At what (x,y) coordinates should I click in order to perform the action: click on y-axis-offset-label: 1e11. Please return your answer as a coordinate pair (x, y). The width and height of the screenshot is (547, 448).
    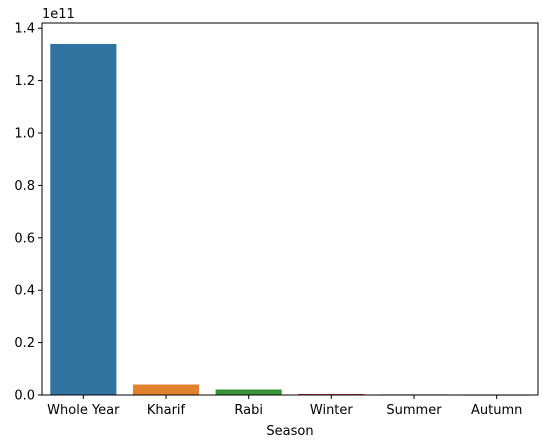
    Looking at the image, I should click on (58, 14).